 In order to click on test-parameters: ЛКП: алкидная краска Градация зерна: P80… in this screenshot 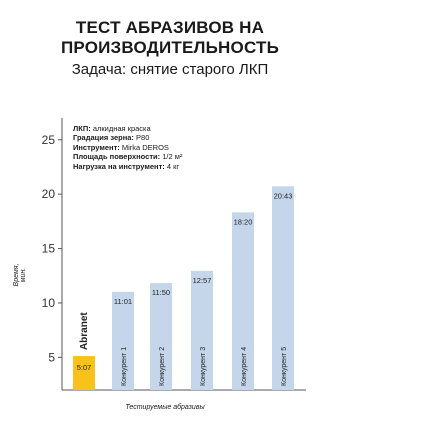, I will do `click(127, 147)`.